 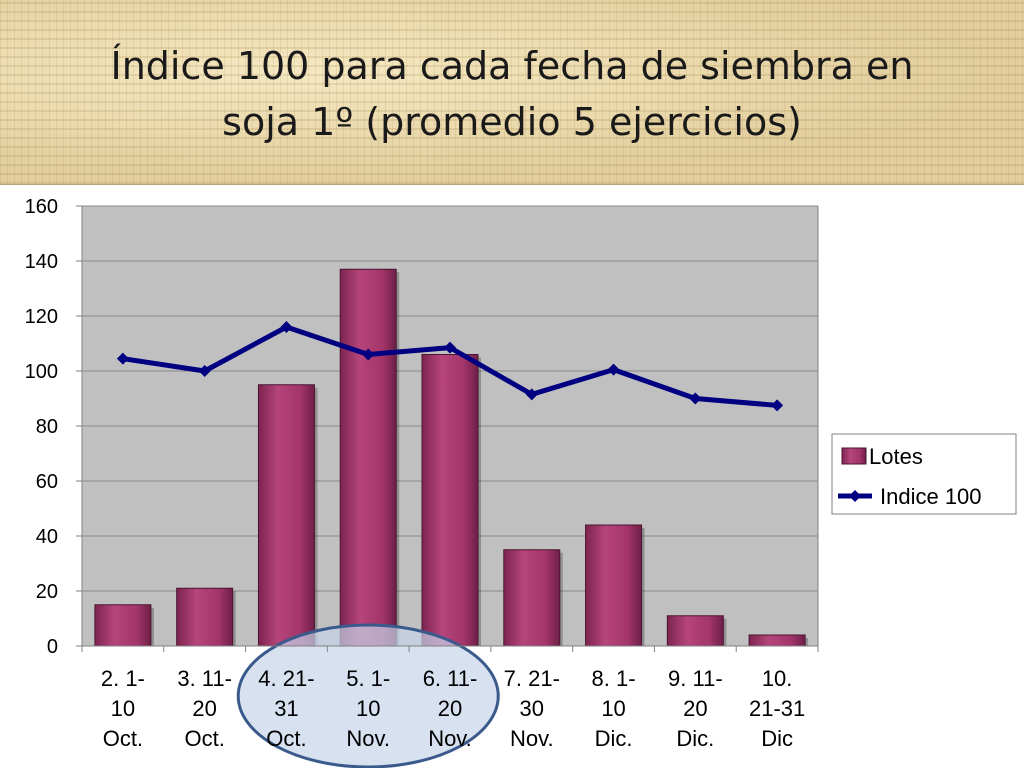 What do you see at coordinates (450, 708) in the screenshot?
I see `x-tick-label: 6. 11-20 Nov.` at bounding box center [450, 708].